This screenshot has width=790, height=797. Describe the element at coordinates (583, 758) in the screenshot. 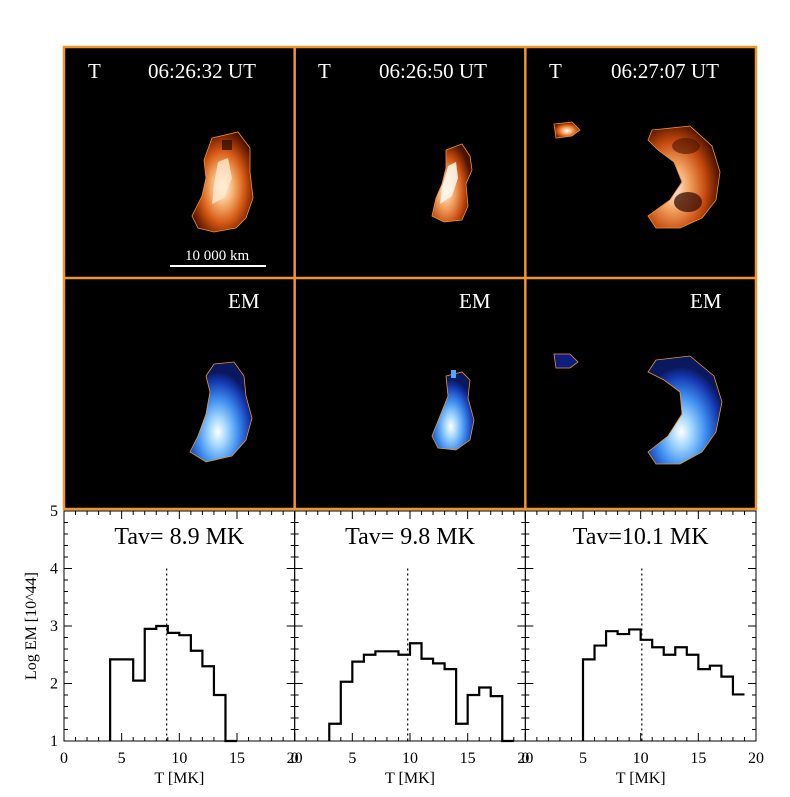

I see `x-tick-label-3-1: 5` at that location.